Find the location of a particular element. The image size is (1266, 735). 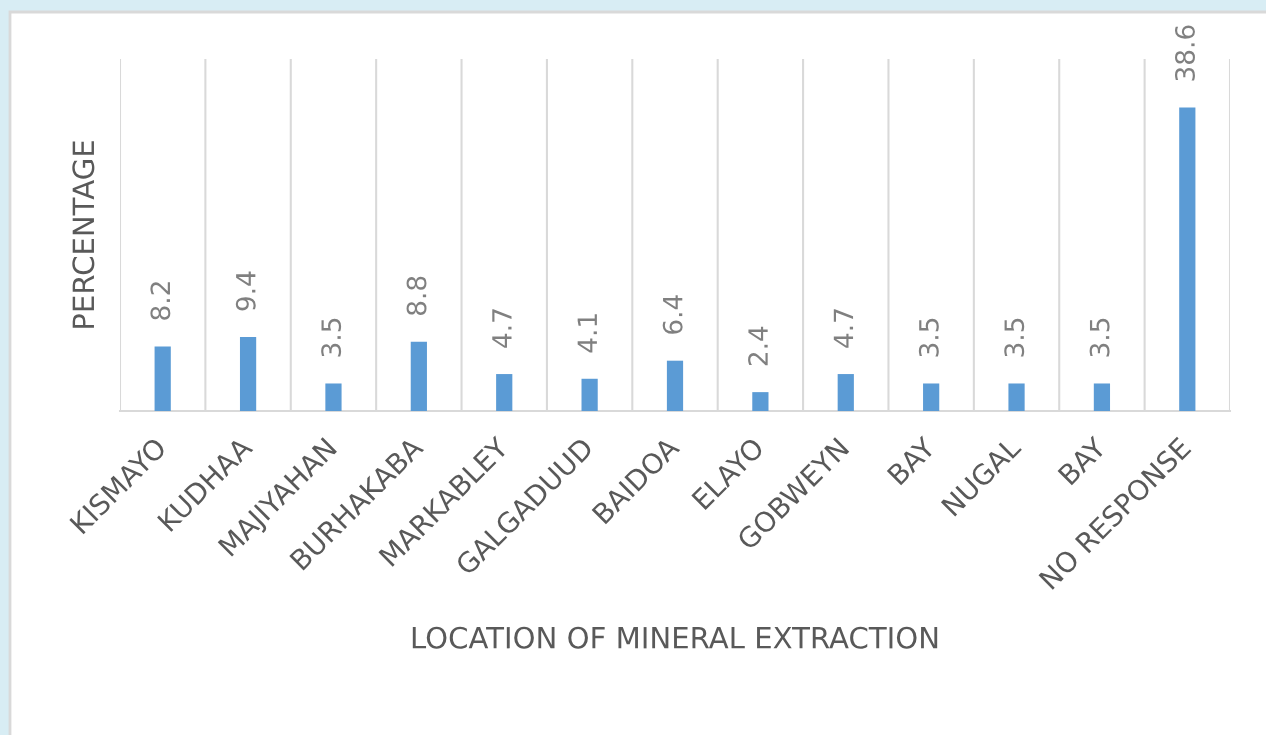

data-label: 8.2 is located at coordinates (160, 301).